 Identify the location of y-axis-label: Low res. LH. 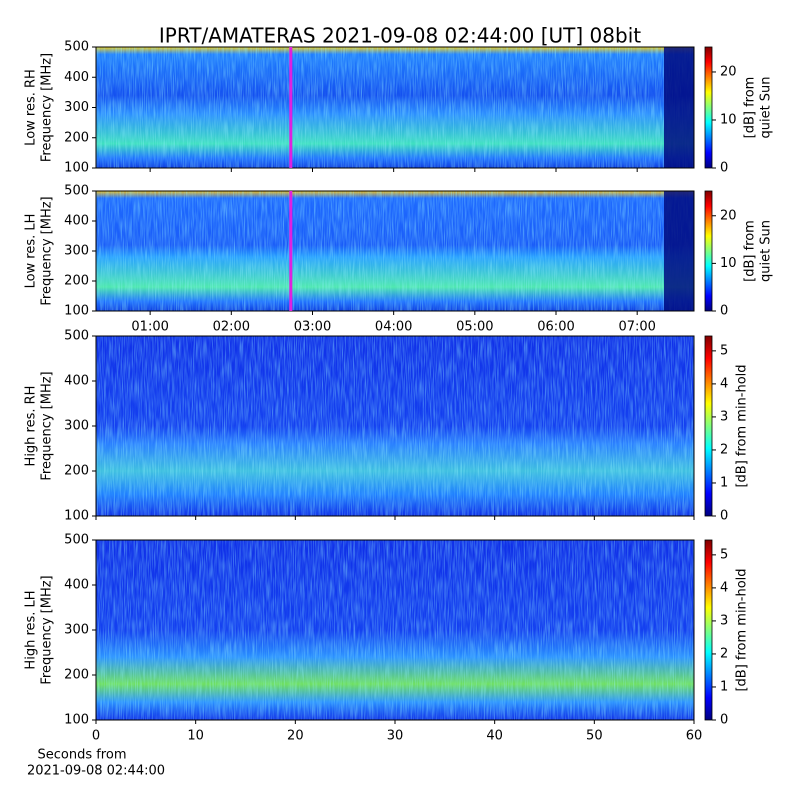
(31, 251).